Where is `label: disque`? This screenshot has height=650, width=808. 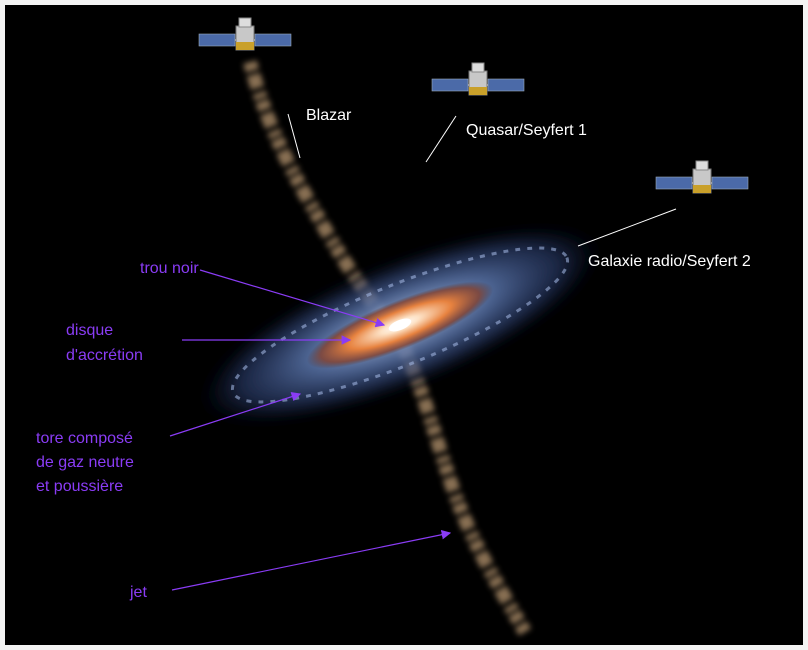
label: disque is located at coordinates (89, 330).